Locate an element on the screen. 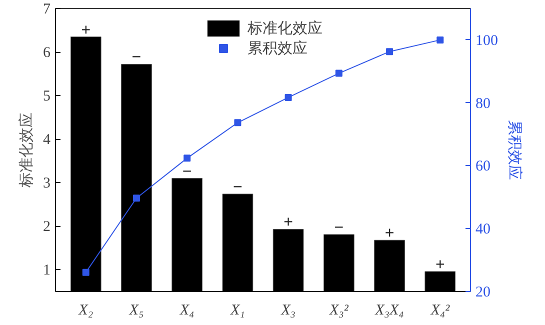 Image resolution: width=545 pixels, height=325 pixels. y-tick-label: 2 is located at coordinates (46, 227).